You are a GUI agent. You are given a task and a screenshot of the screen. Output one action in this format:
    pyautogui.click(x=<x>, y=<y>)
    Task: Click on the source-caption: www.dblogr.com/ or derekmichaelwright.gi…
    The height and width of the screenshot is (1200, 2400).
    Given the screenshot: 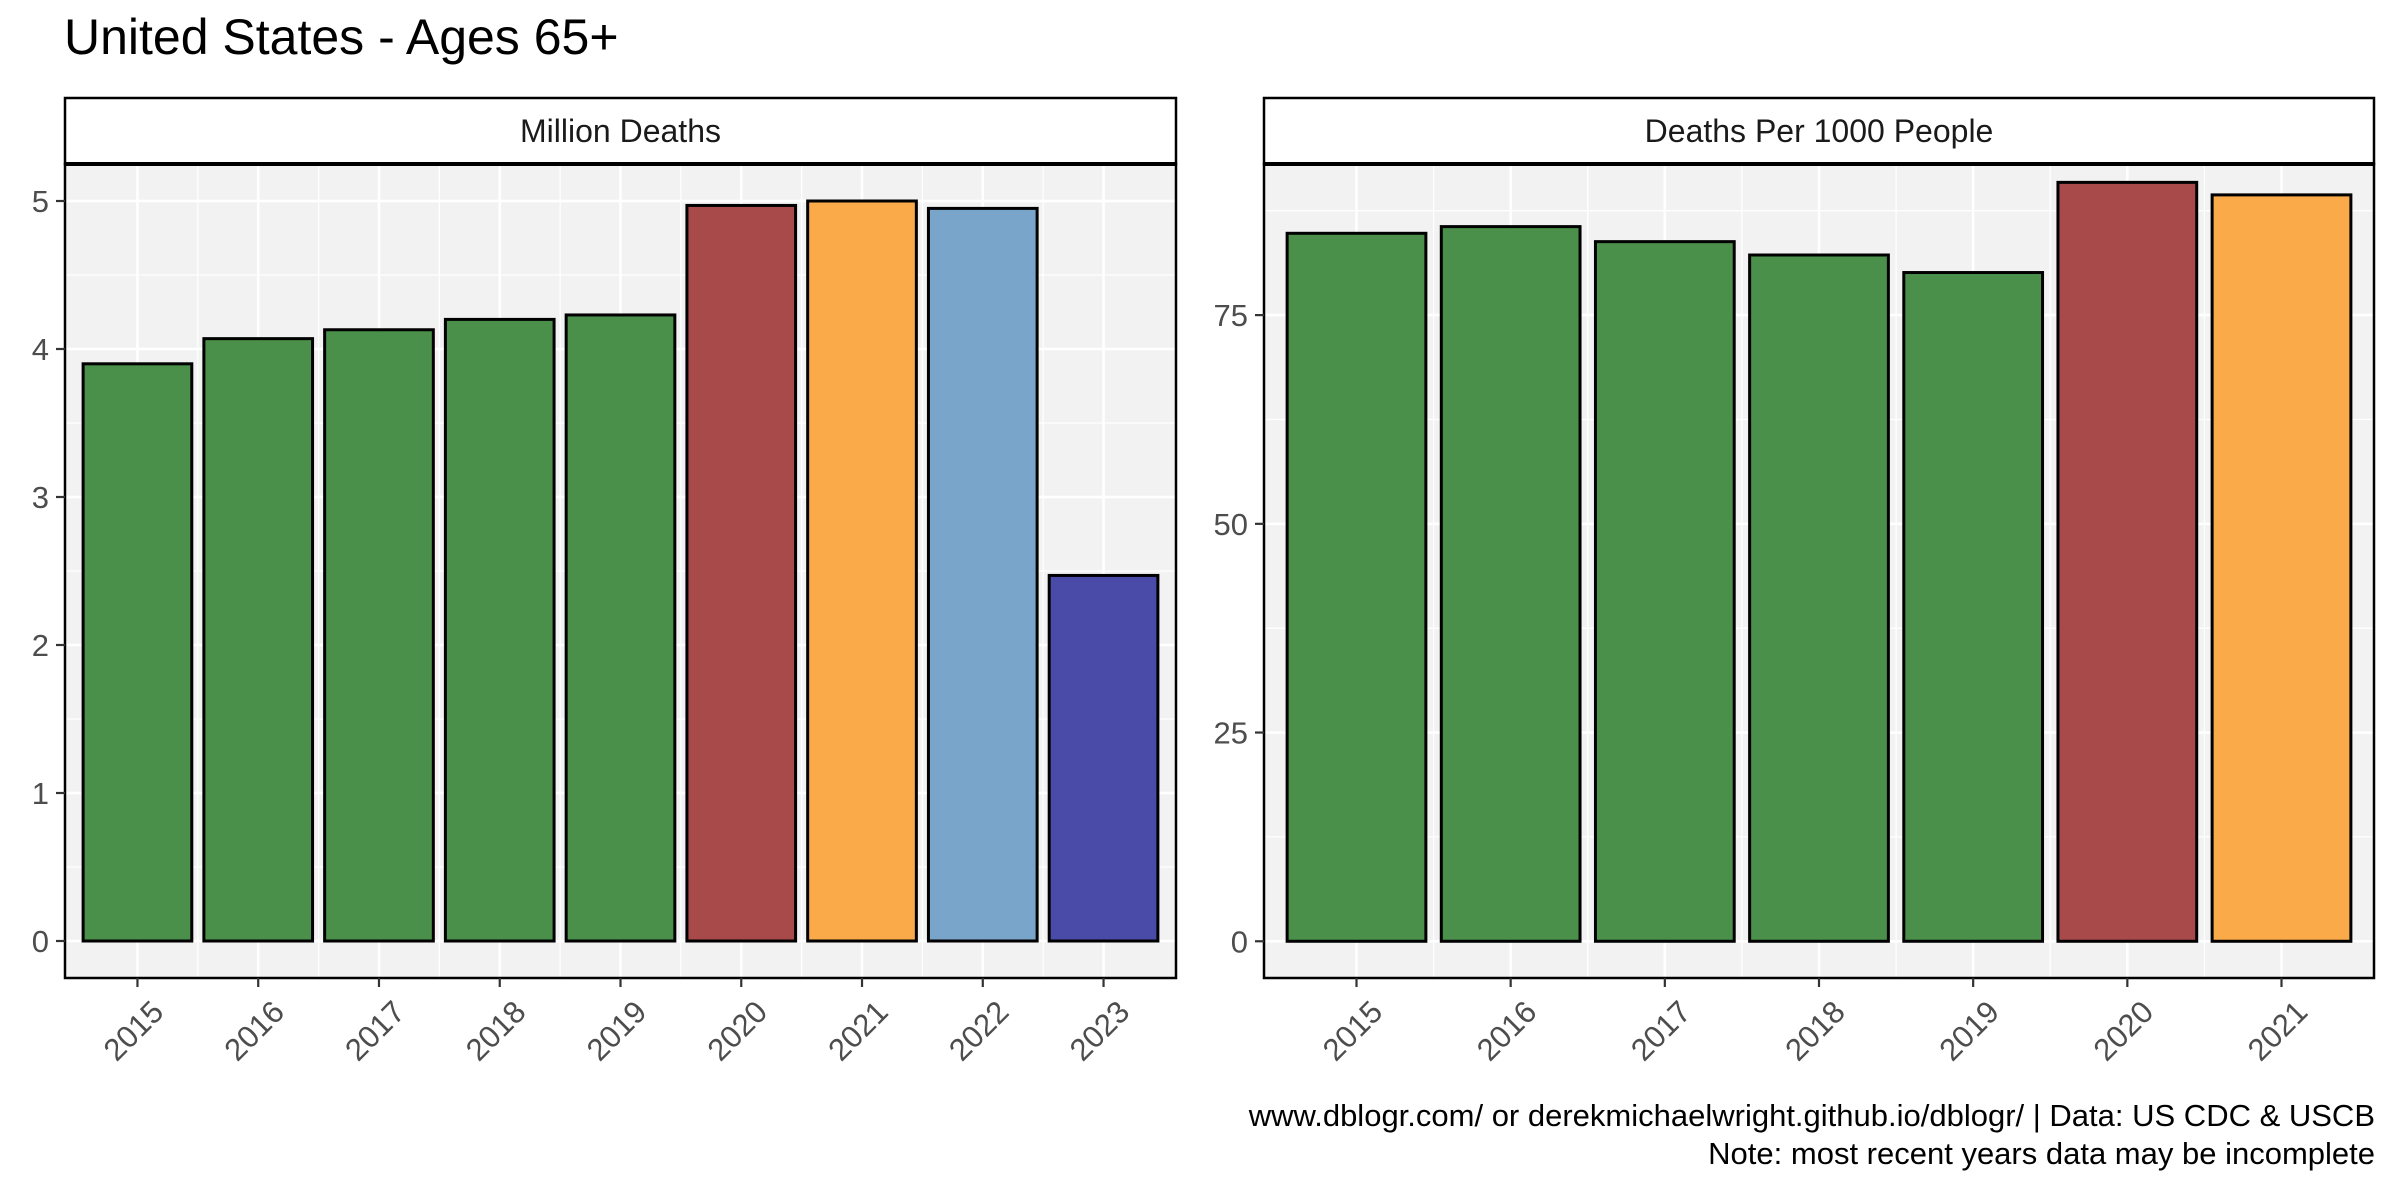 What is the action you would take?
    pyautogui.click(x=1811, y=1115)
    